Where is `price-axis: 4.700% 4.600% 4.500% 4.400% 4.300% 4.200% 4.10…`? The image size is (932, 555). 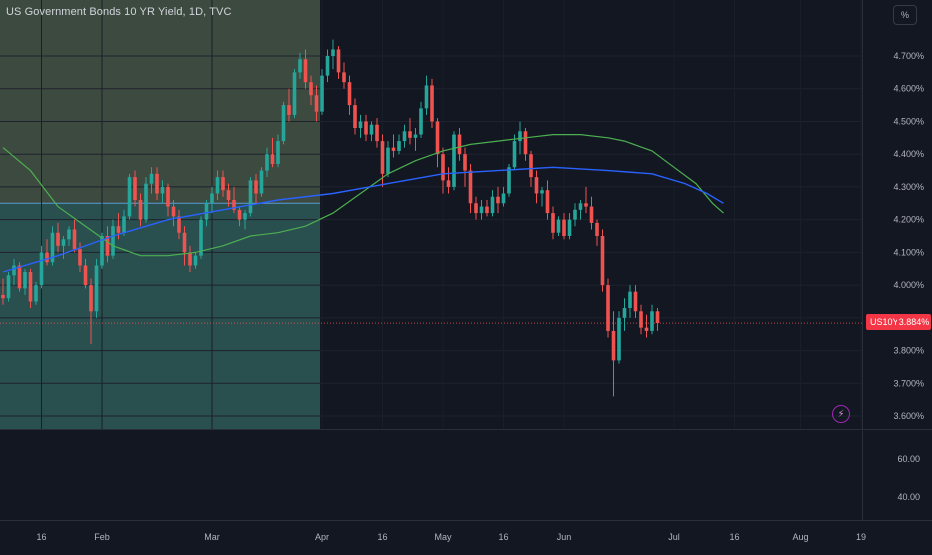 price-axis: 4.700% 4.600% 4.500% 4.400% 4.300% 4.200% 4.10… is located at coordinates (908, 276).